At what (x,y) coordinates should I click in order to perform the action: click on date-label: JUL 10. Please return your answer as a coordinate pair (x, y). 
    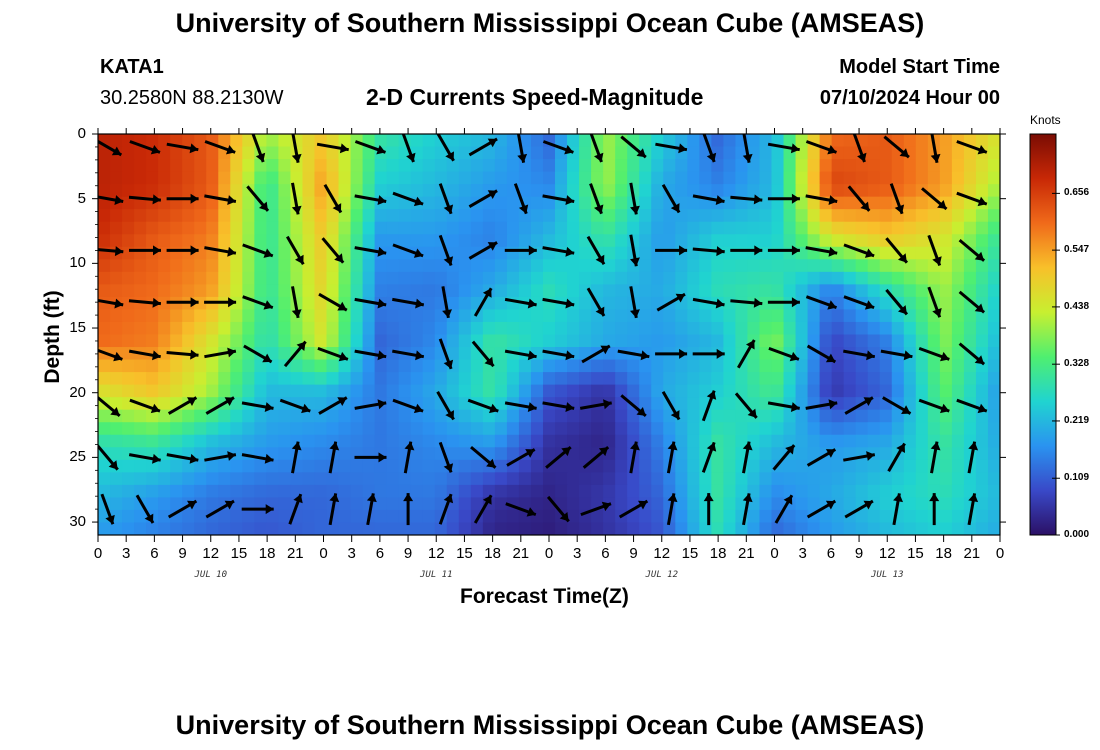
    Looking at the image, I should click on (210, 575).